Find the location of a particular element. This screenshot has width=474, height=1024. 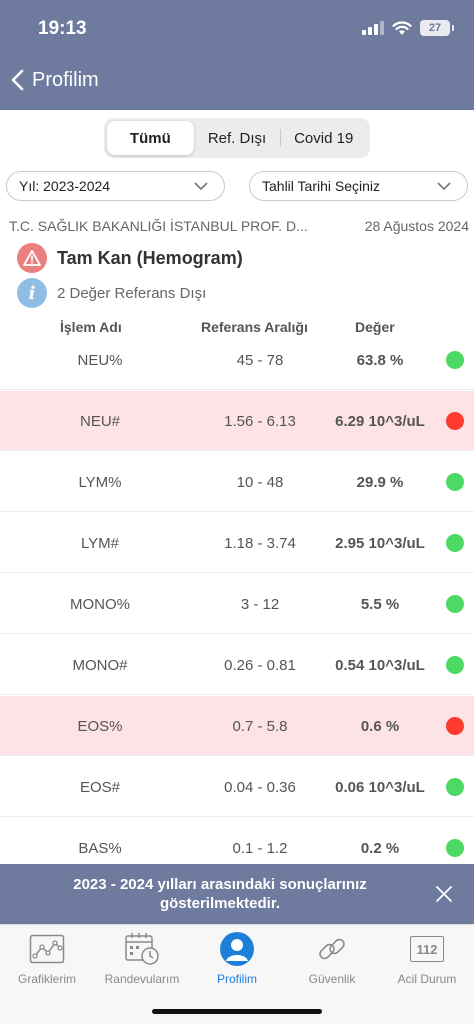

chevron-left-icon is located at coordinates (17, 80).